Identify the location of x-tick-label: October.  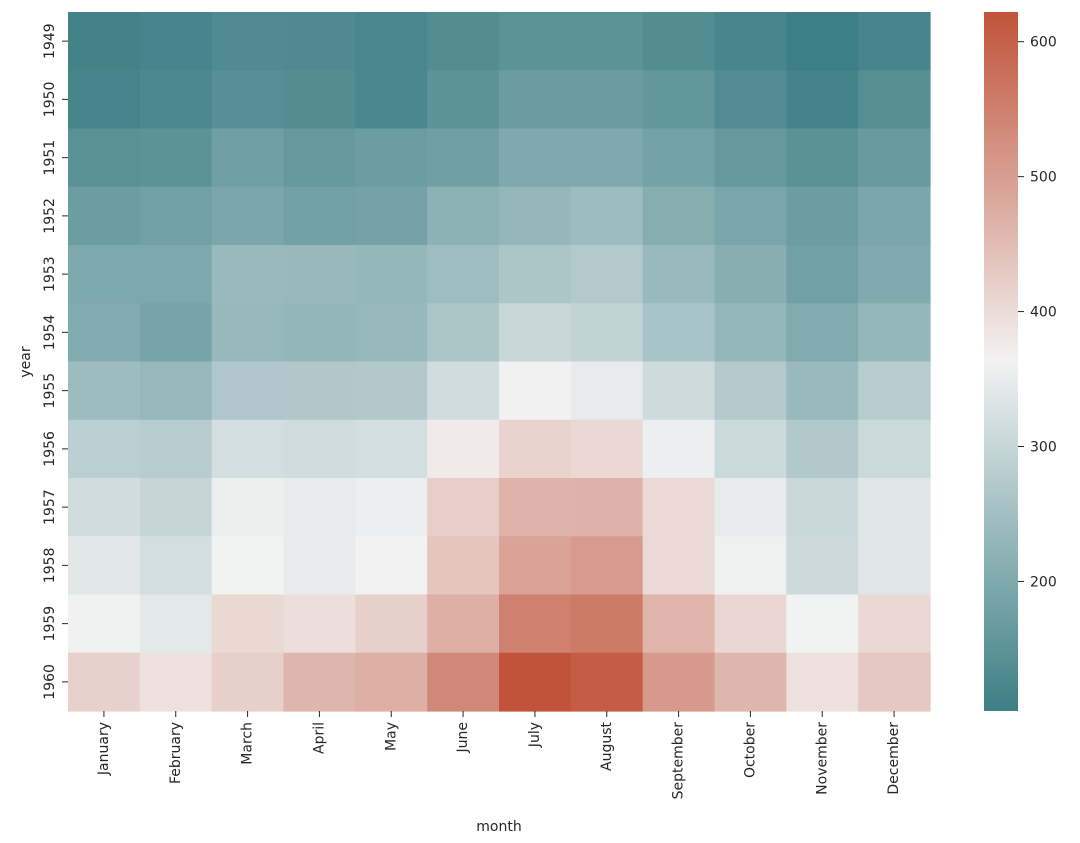
(750, 750).